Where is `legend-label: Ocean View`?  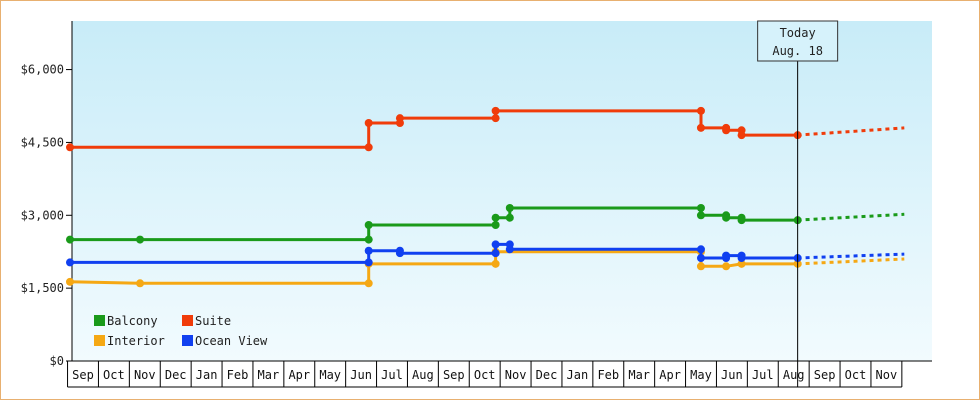 legend-label: Ocean View is located at coordinates (231, 341).